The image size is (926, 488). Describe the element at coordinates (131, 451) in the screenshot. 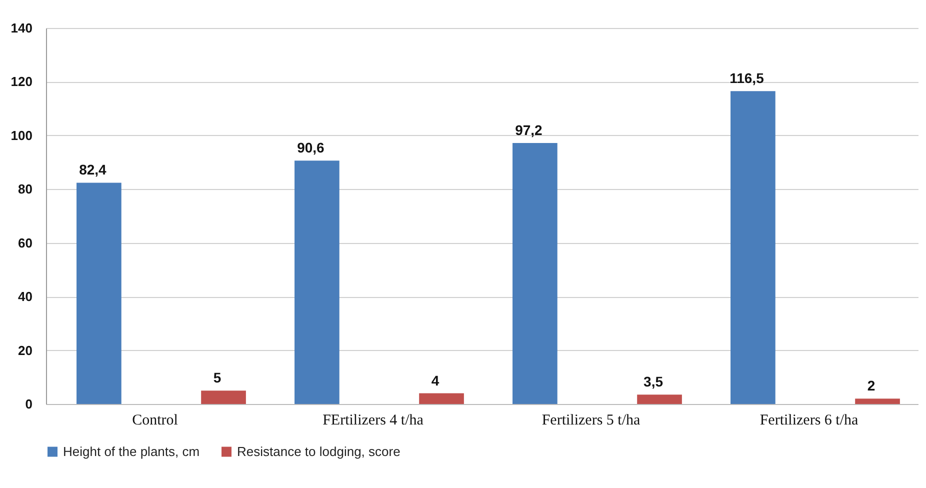

I see `legend-label: Height of the plants, cm` at that location.